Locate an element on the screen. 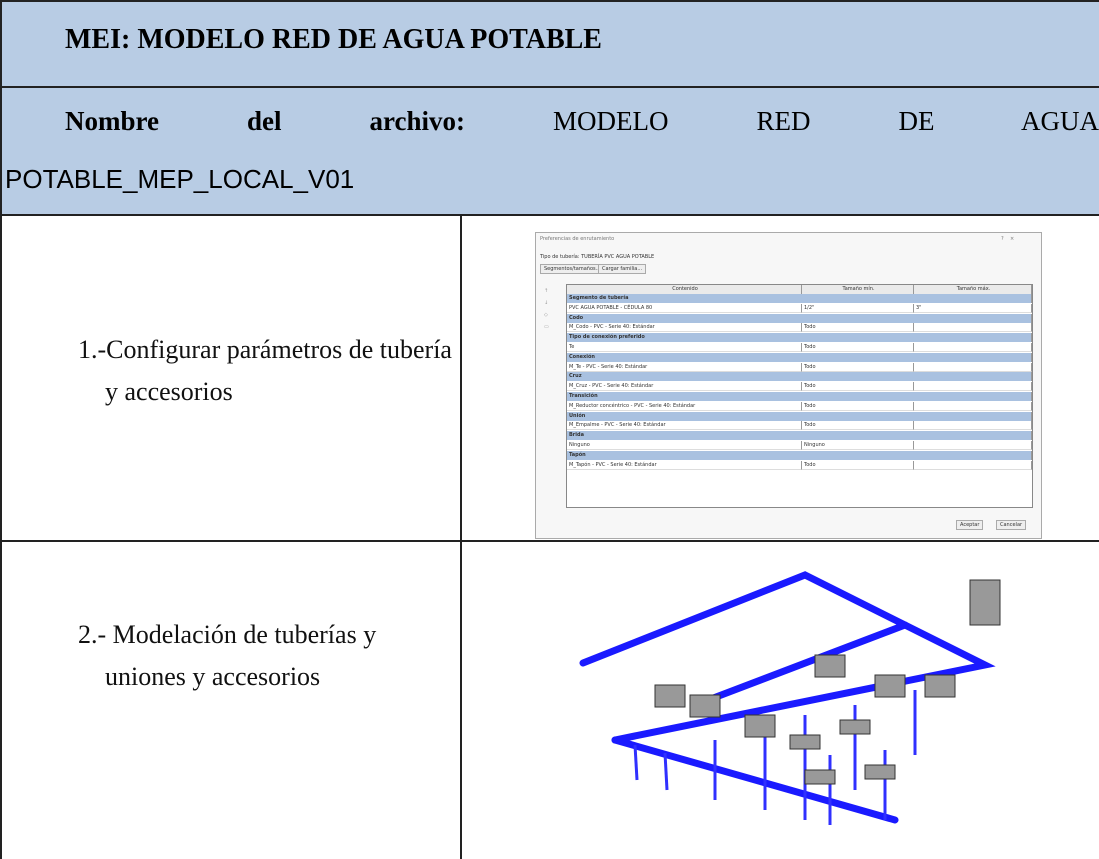 The image size is (1099, 859). column-header: Tamaño mín. is located at coordinates (858, 289).